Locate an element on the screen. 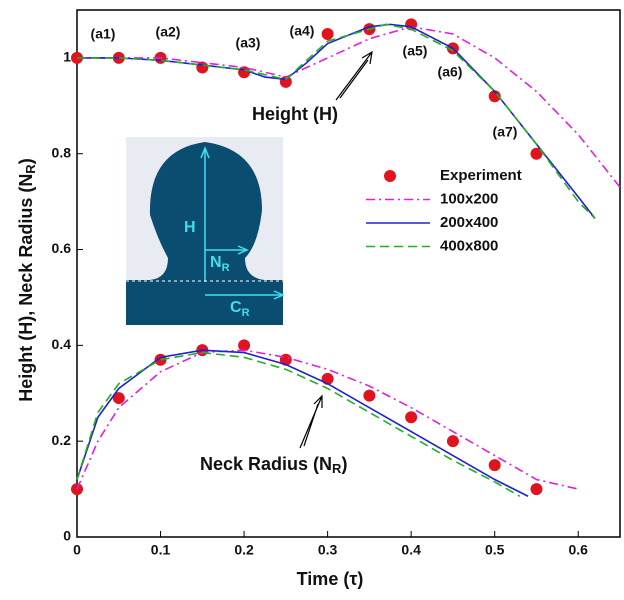  arrows is located at coordinates (336, 249).